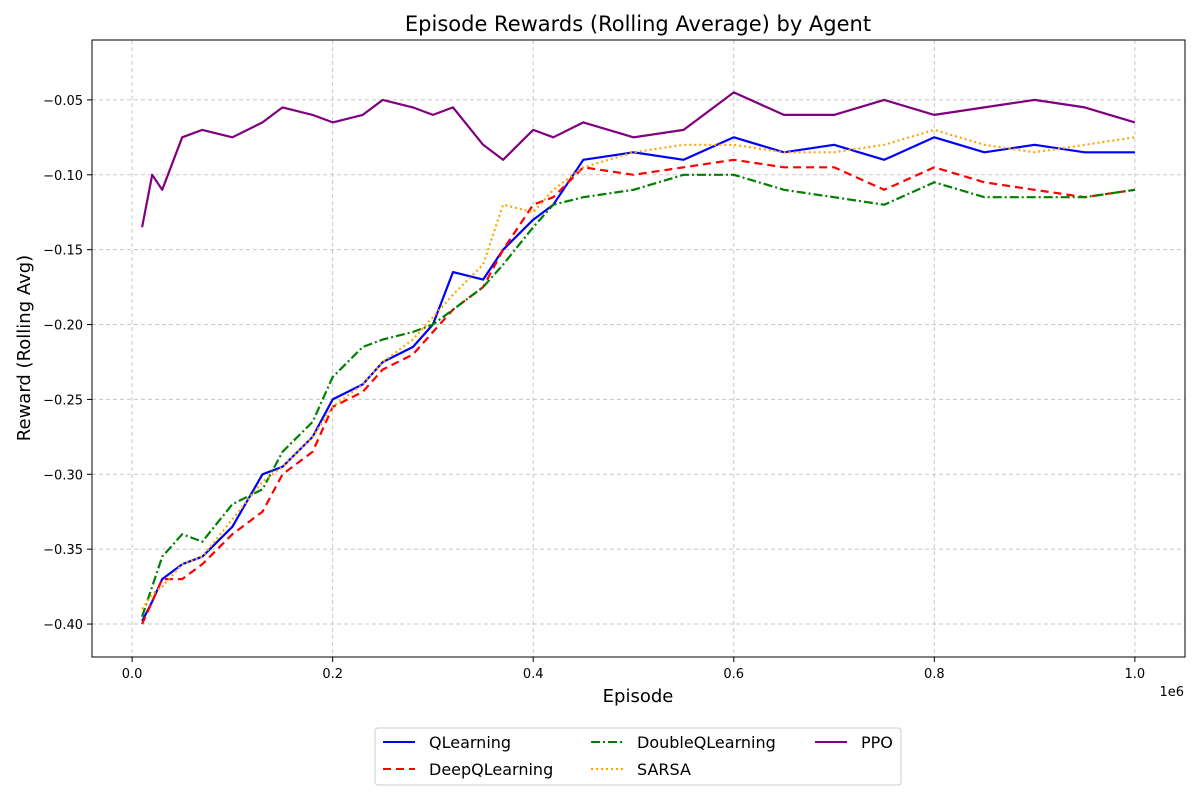 This screenshot has height=800, width=1200. I want to click on x-tick-label: 0.8, so click(934, 674).